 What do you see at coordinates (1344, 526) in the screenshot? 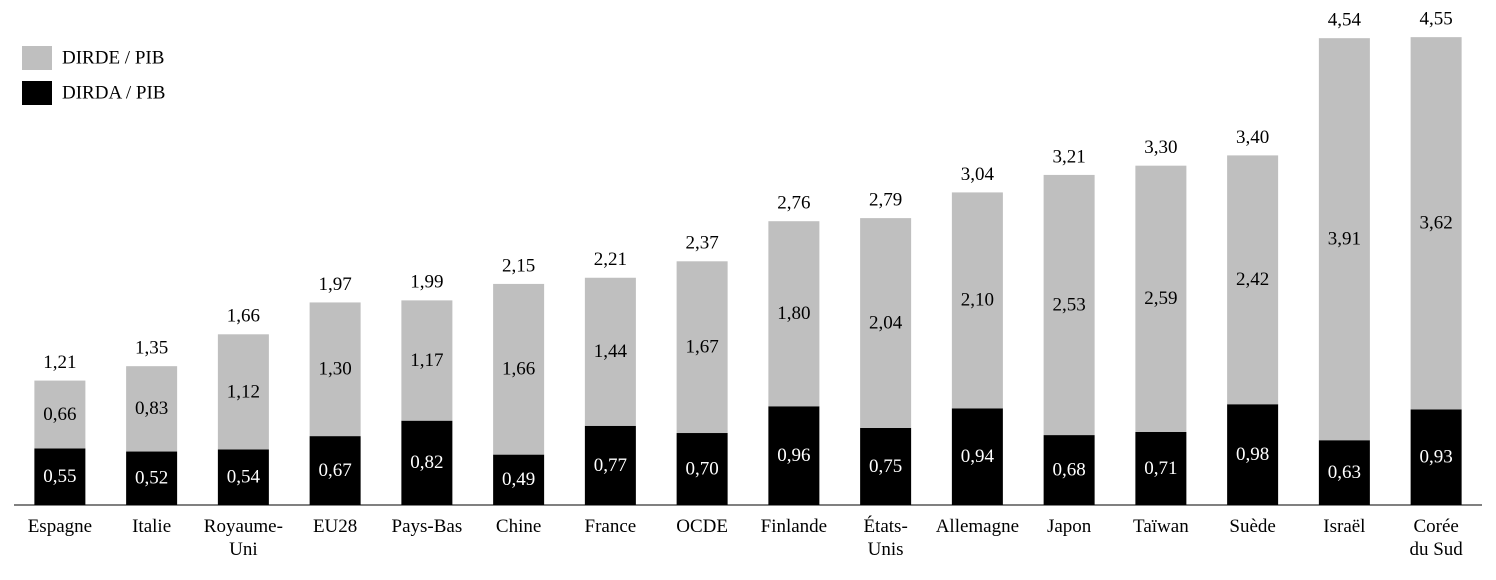
I see `x-tick-label: Israël` at bounding box center [1344, 526].